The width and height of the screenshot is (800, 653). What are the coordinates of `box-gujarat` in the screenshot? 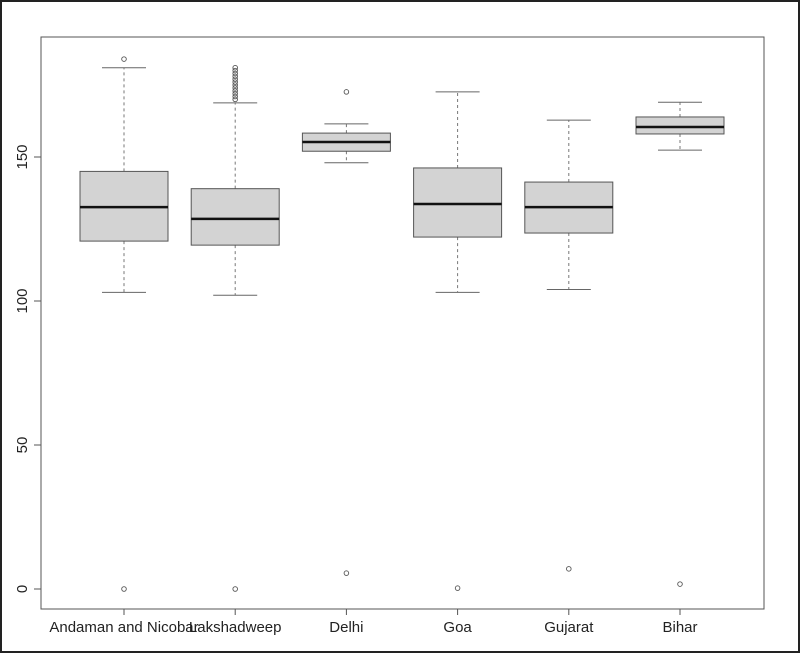 It's located at (569, 345).